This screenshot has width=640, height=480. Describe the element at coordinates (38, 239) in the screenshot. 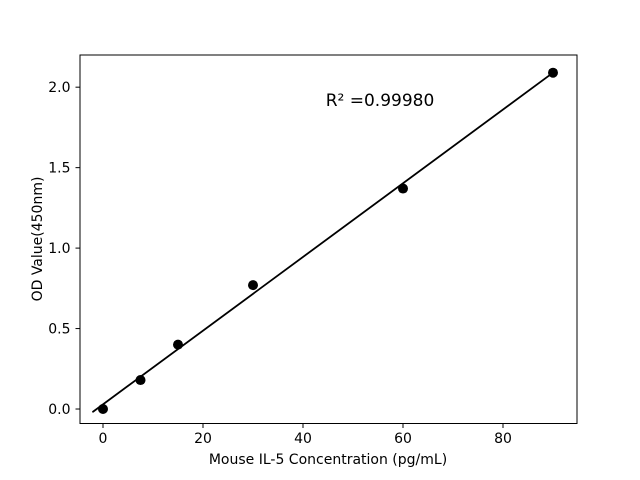

I see `y-axis-label: OD Value(450nm)` at that location.